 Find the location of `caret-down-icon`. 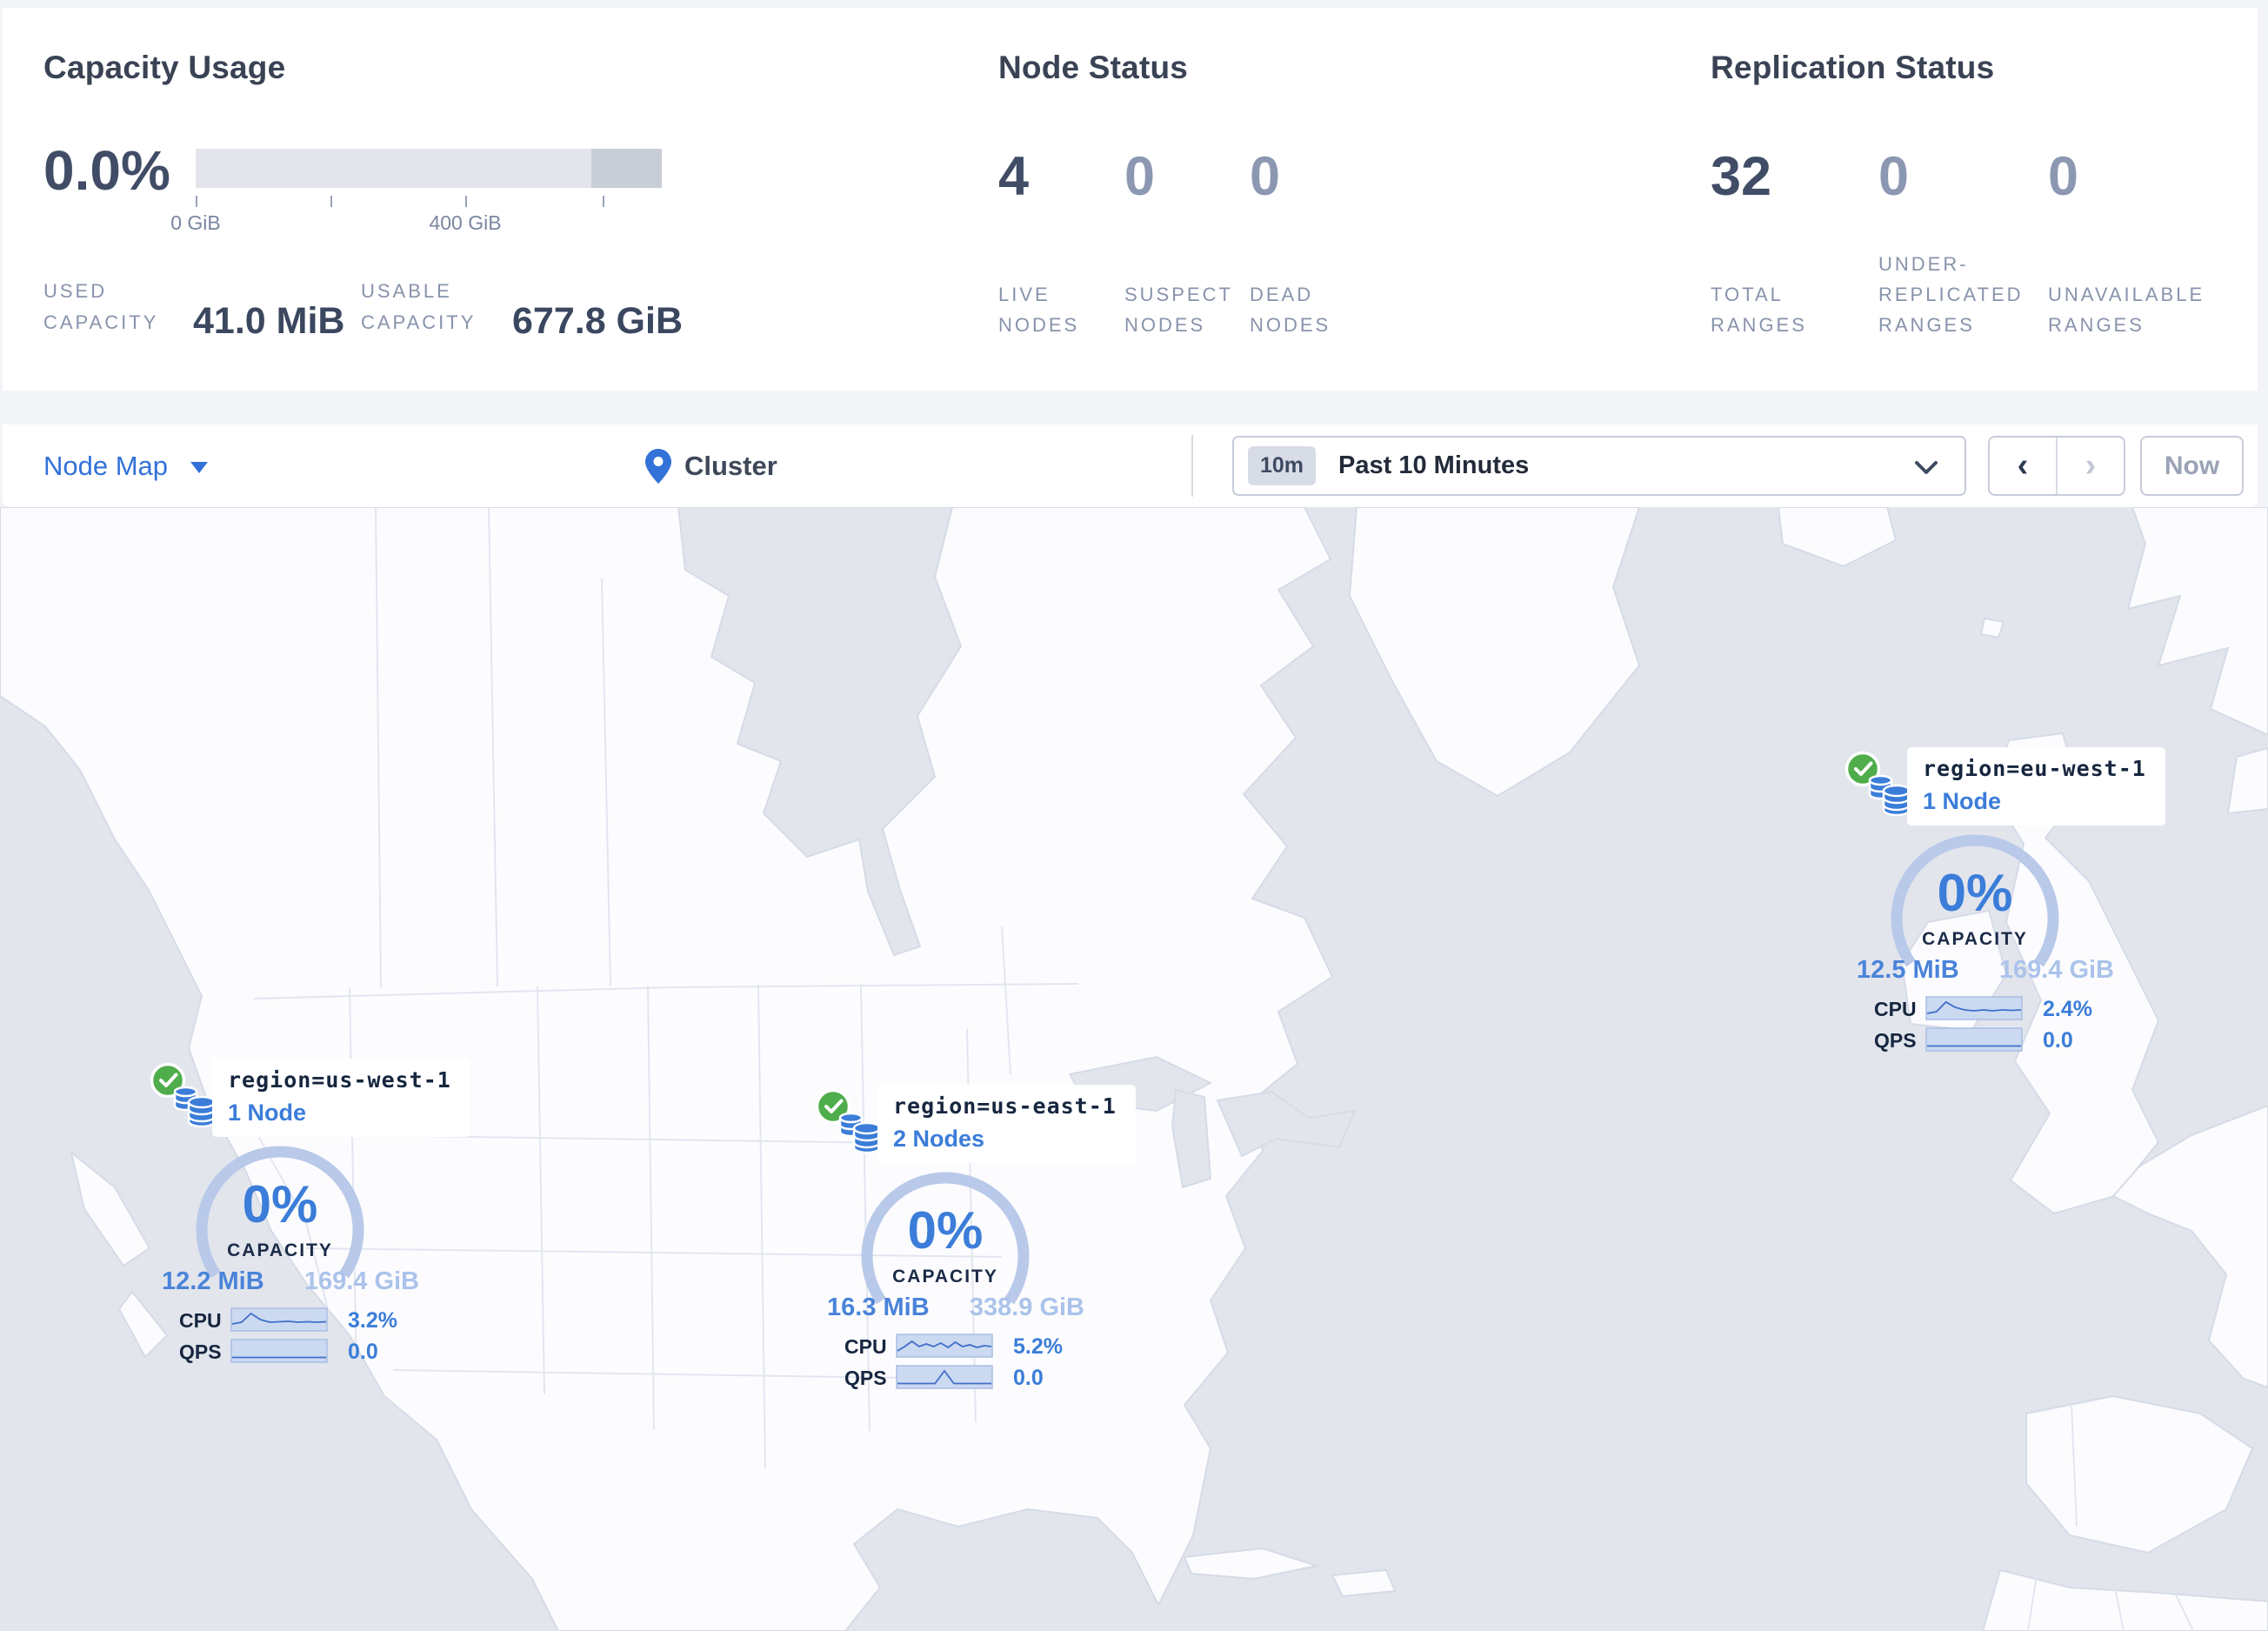

caret-down-icon is located at coordinates (199, 468).